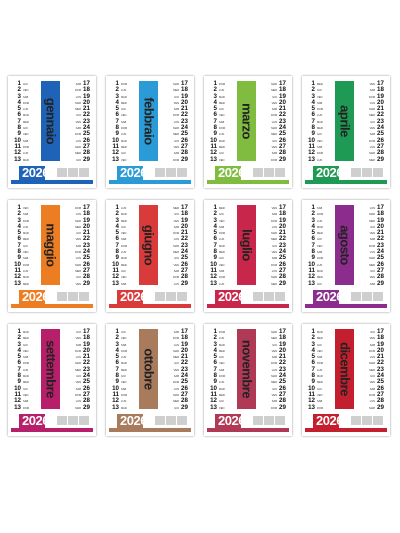  I want to click on day-row: 6 VEN, so click(222, 115).